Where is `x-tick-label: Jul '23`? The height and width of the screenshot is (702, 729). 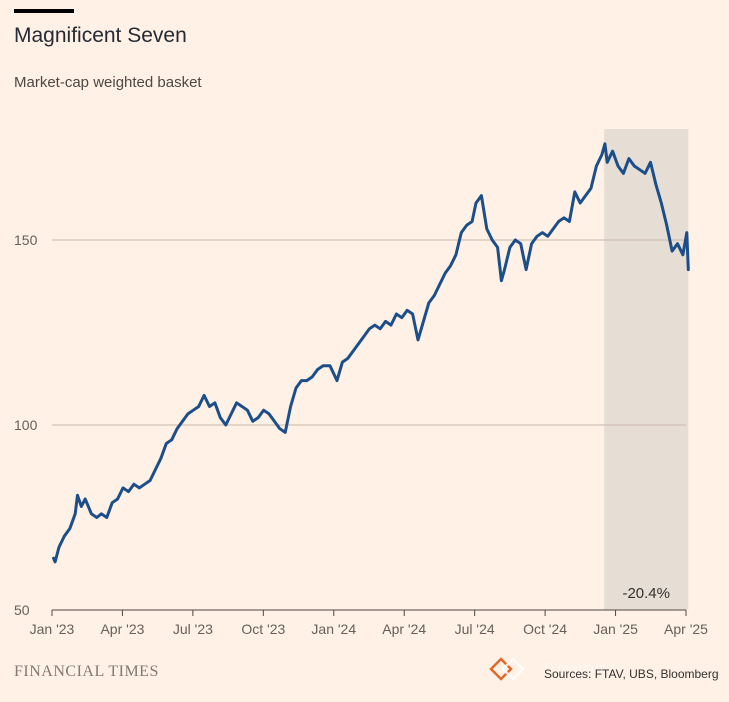
x-tick-label: Jul '23 is located at coordinates (193, 629).